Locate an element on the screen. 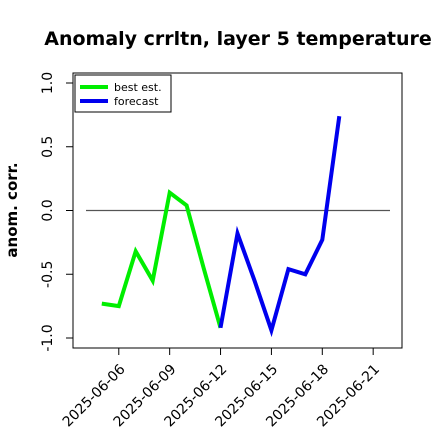 The height and width of the screenshot is (440, 440). y-tick-label: 0.0 is located at coordinates (48, 210).